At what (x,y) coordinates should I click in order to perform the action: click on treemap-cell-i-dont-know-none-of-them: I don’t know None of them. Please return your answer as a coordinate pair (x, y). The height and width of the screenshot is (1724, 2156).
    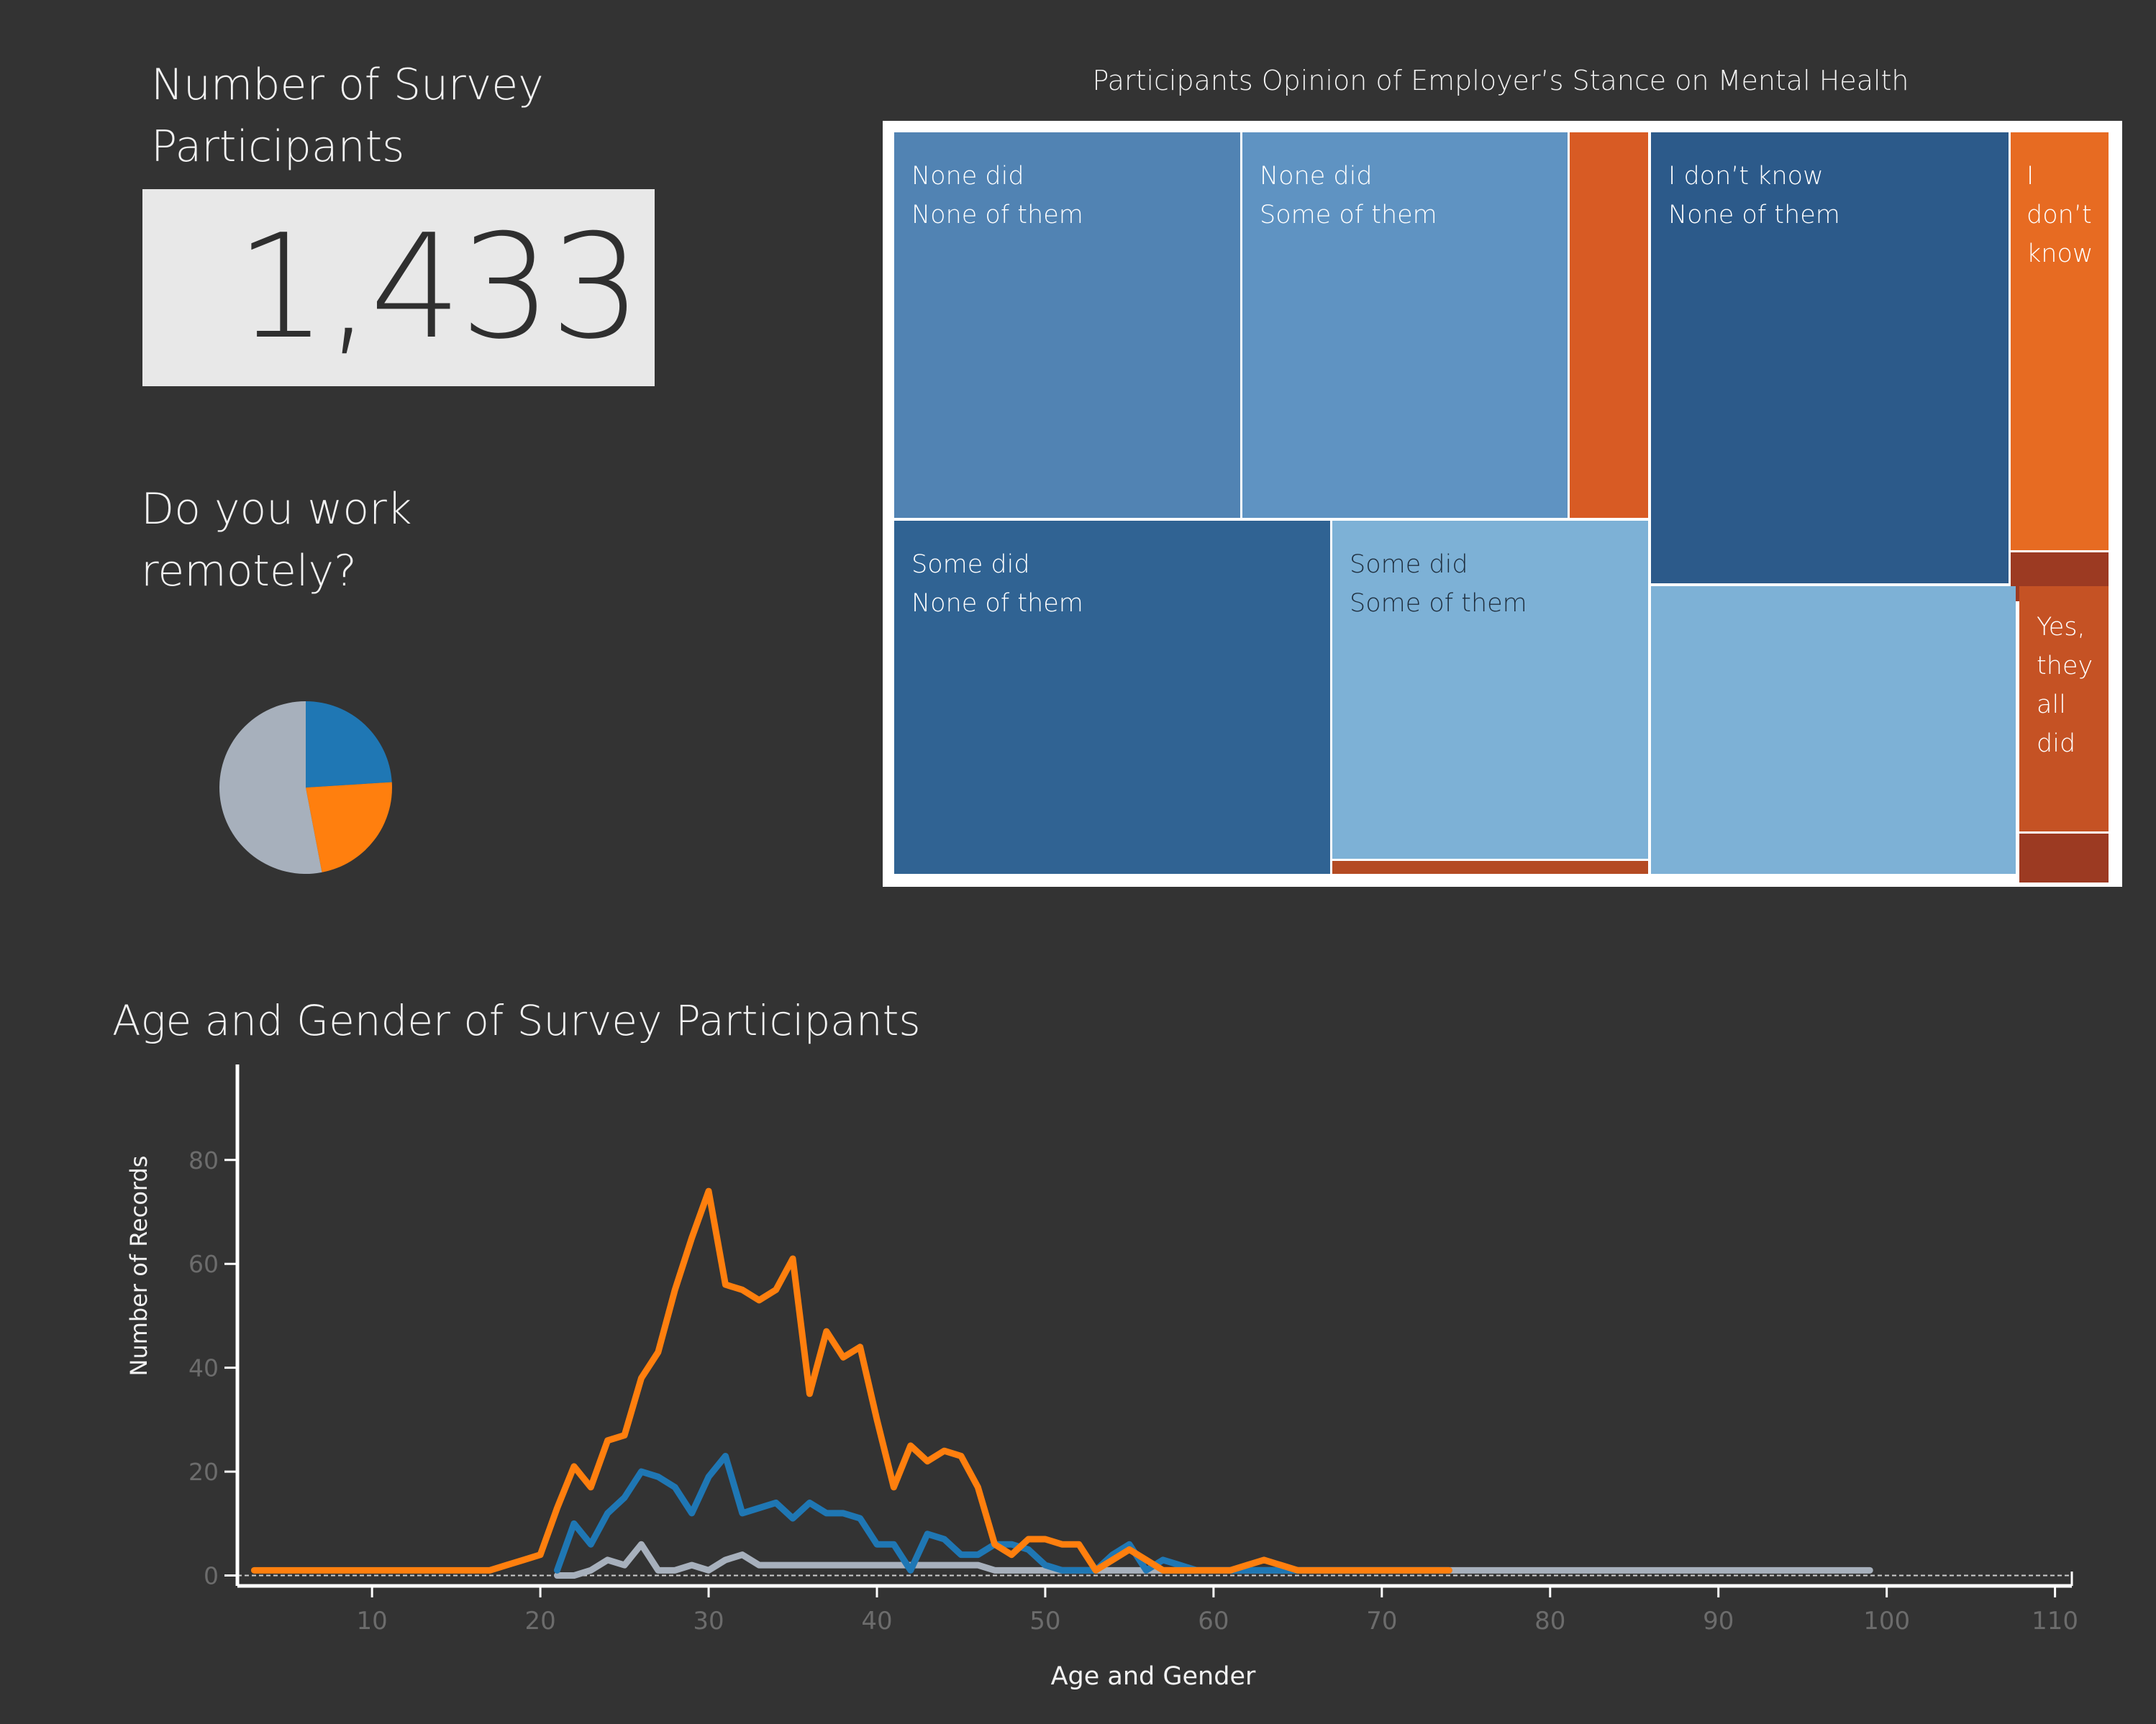
    Looking at the image, I should click on (1830, 357).